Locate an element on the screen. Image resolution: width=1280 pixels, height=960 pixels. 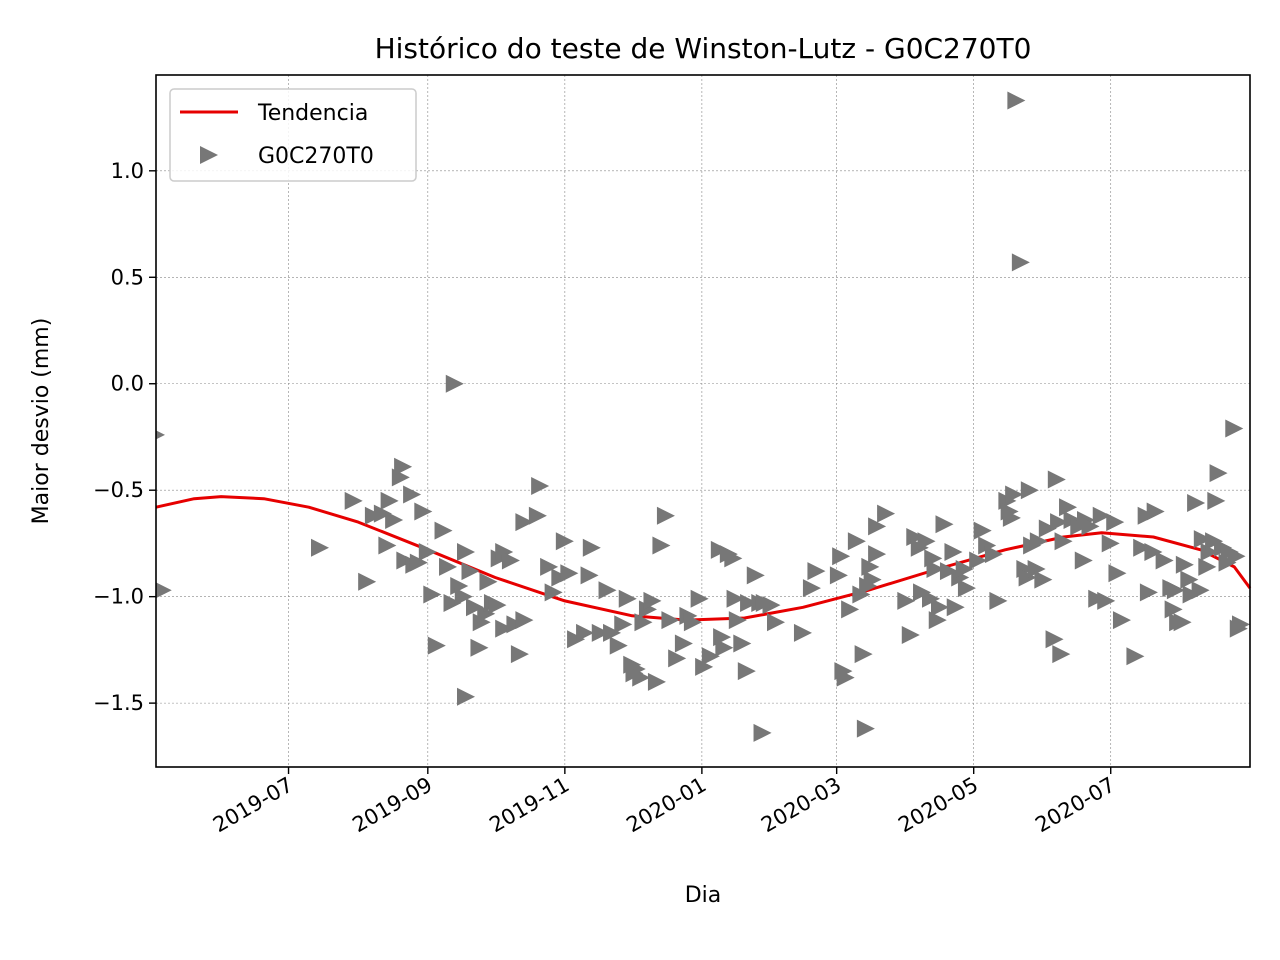
legend-label-trend: Tendencia is located at coordinates (312, 113).